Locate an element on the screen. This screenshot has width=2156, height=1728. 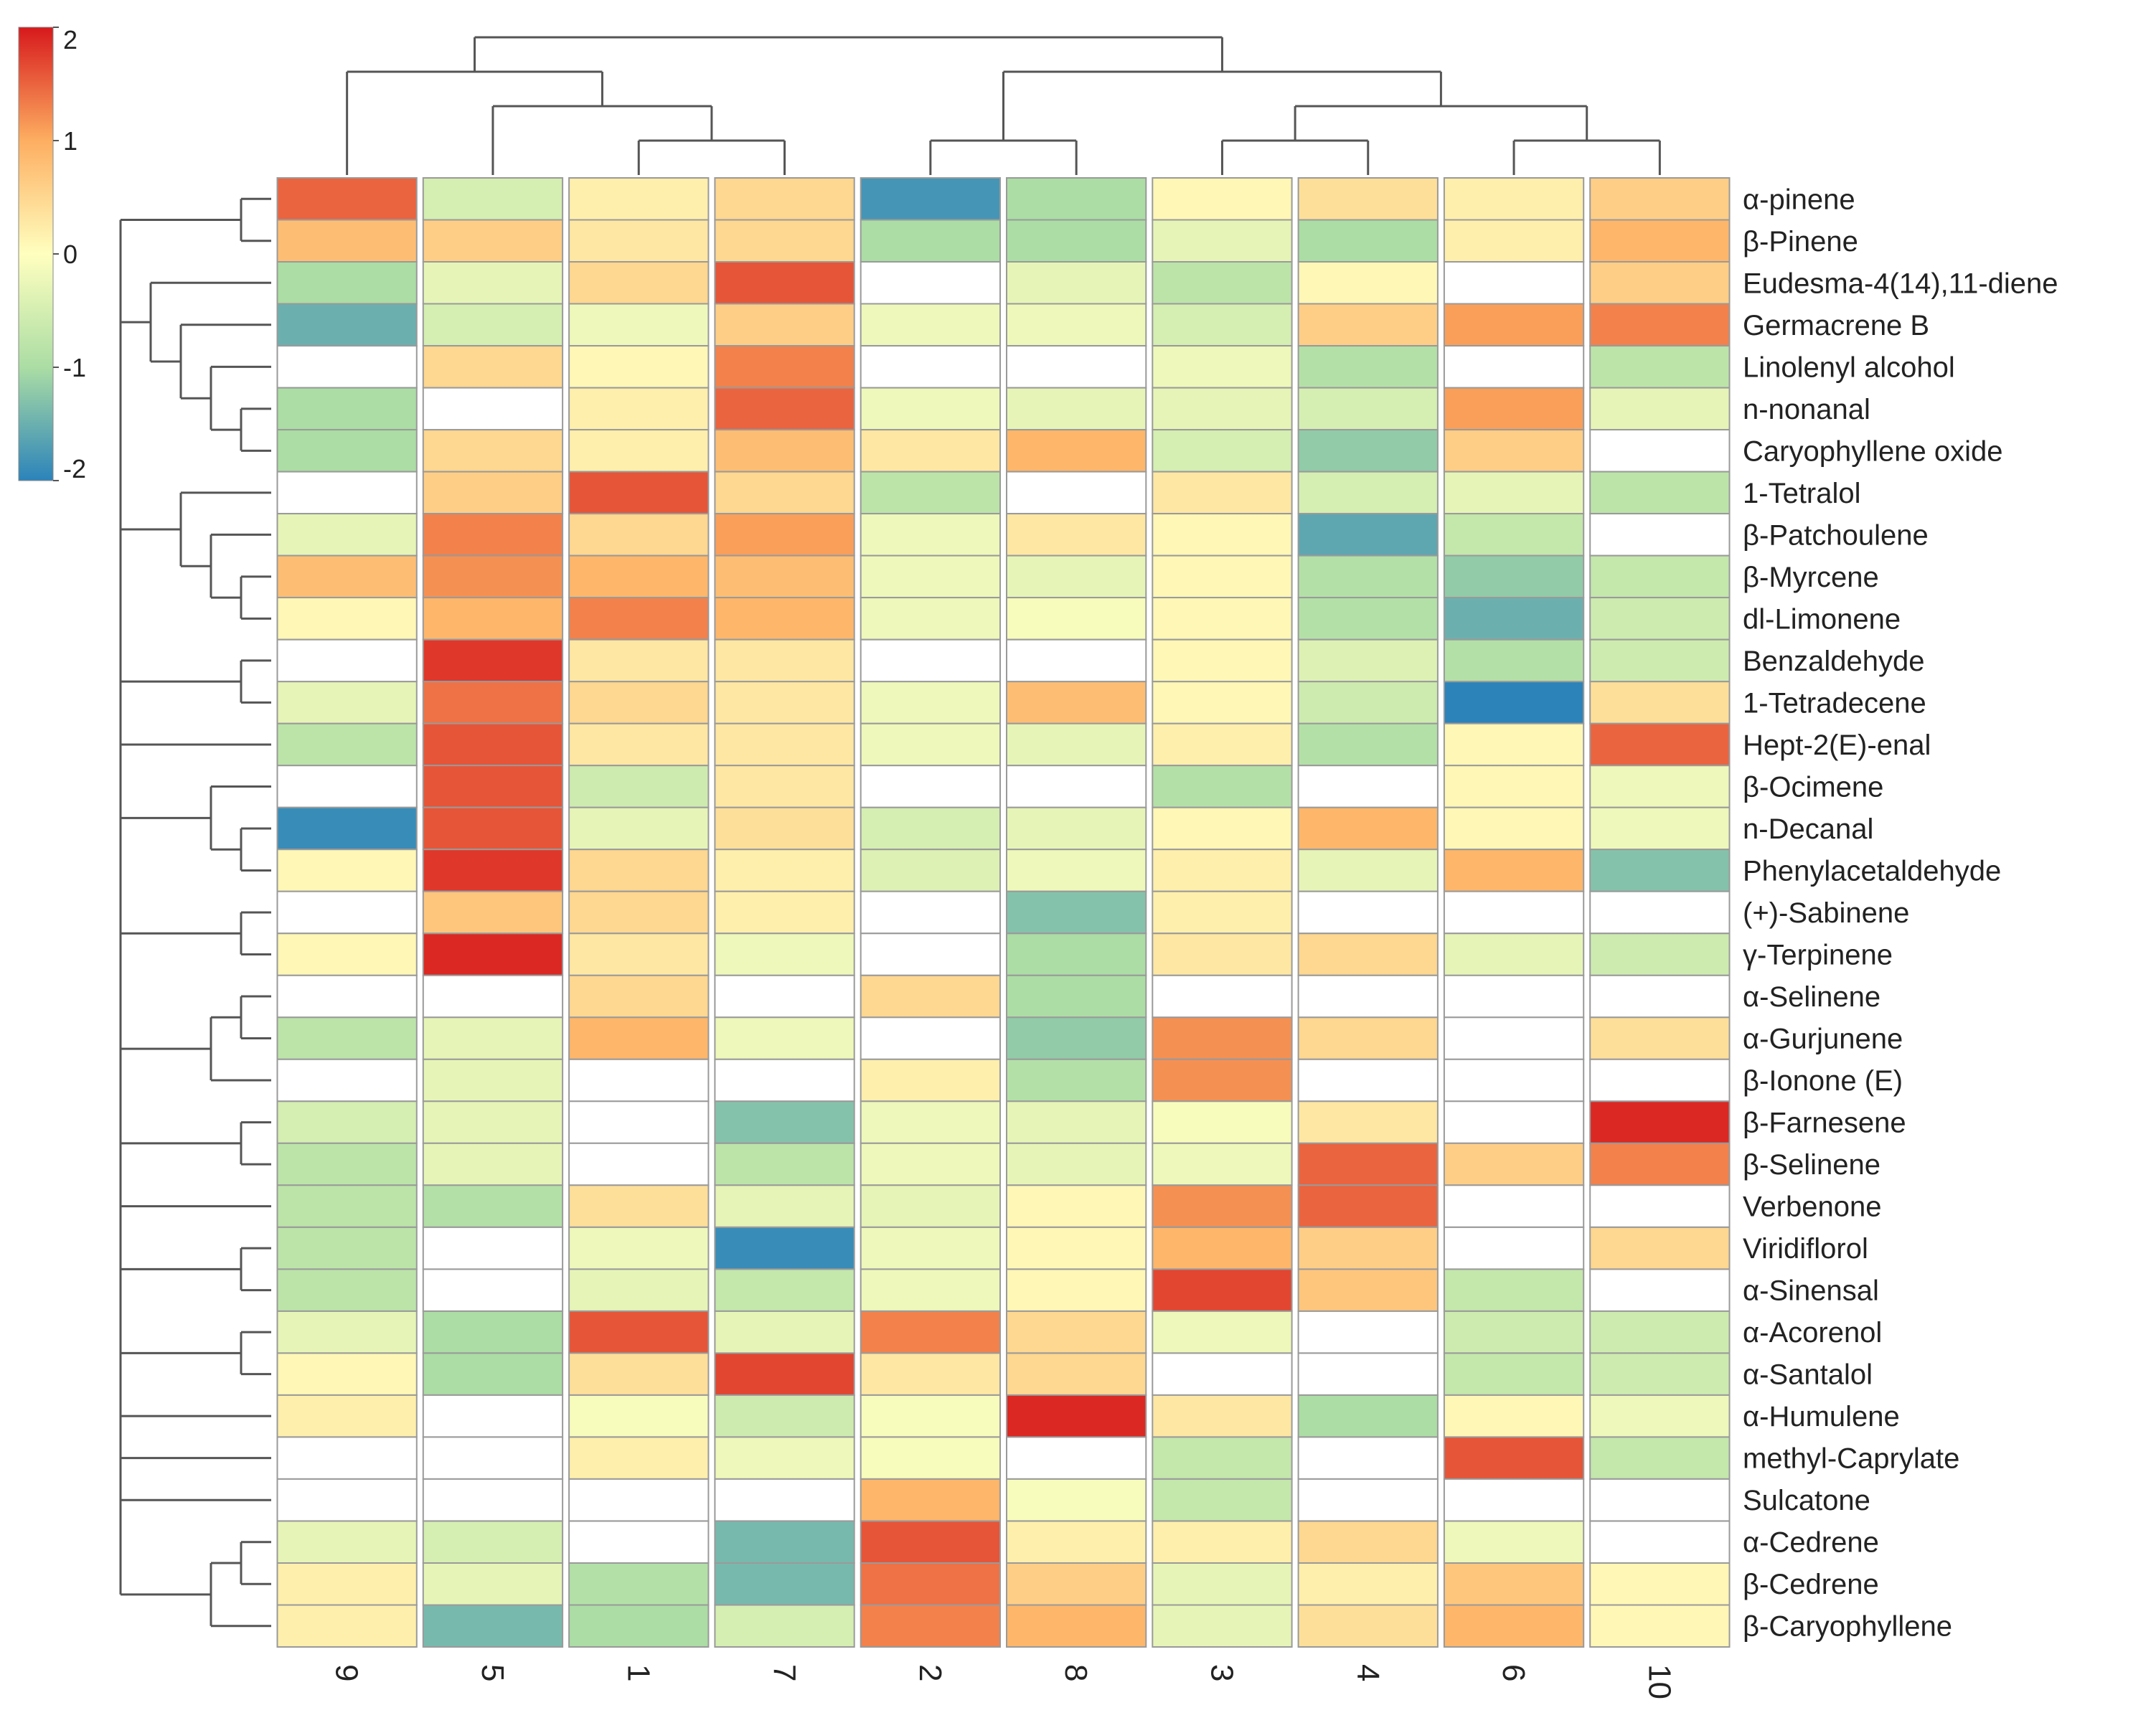
heatmap-cell-β-pinene-col-4 is located at coordinates (1368, 241).